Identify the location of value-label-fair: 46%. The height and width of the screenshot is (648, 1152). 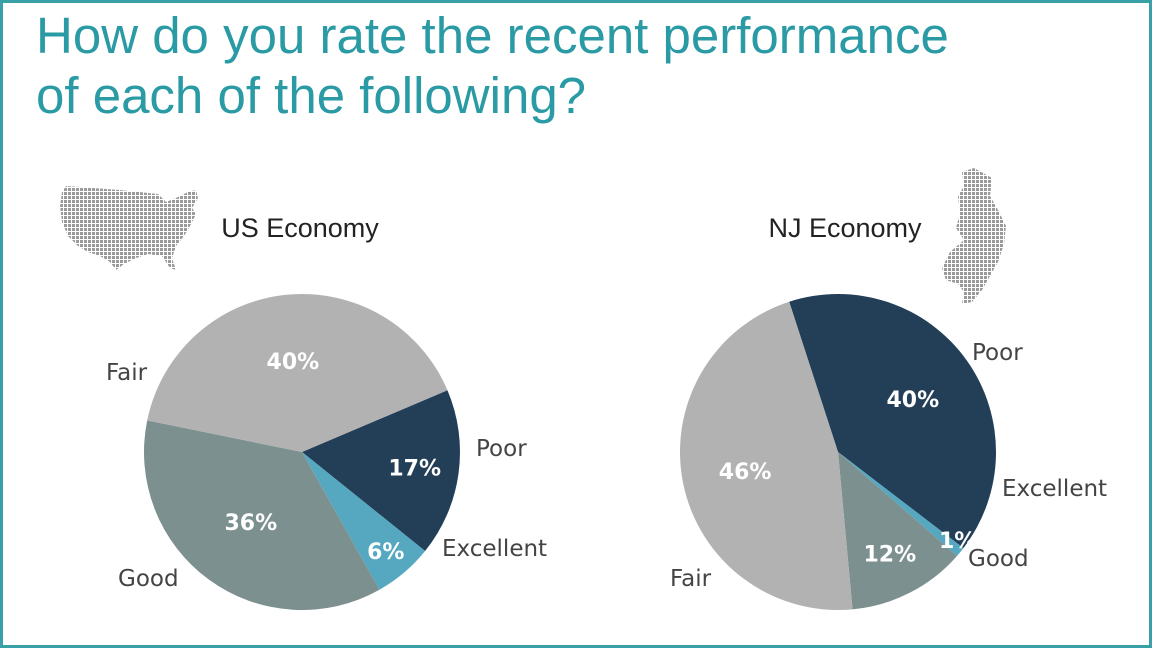
(745, 472).